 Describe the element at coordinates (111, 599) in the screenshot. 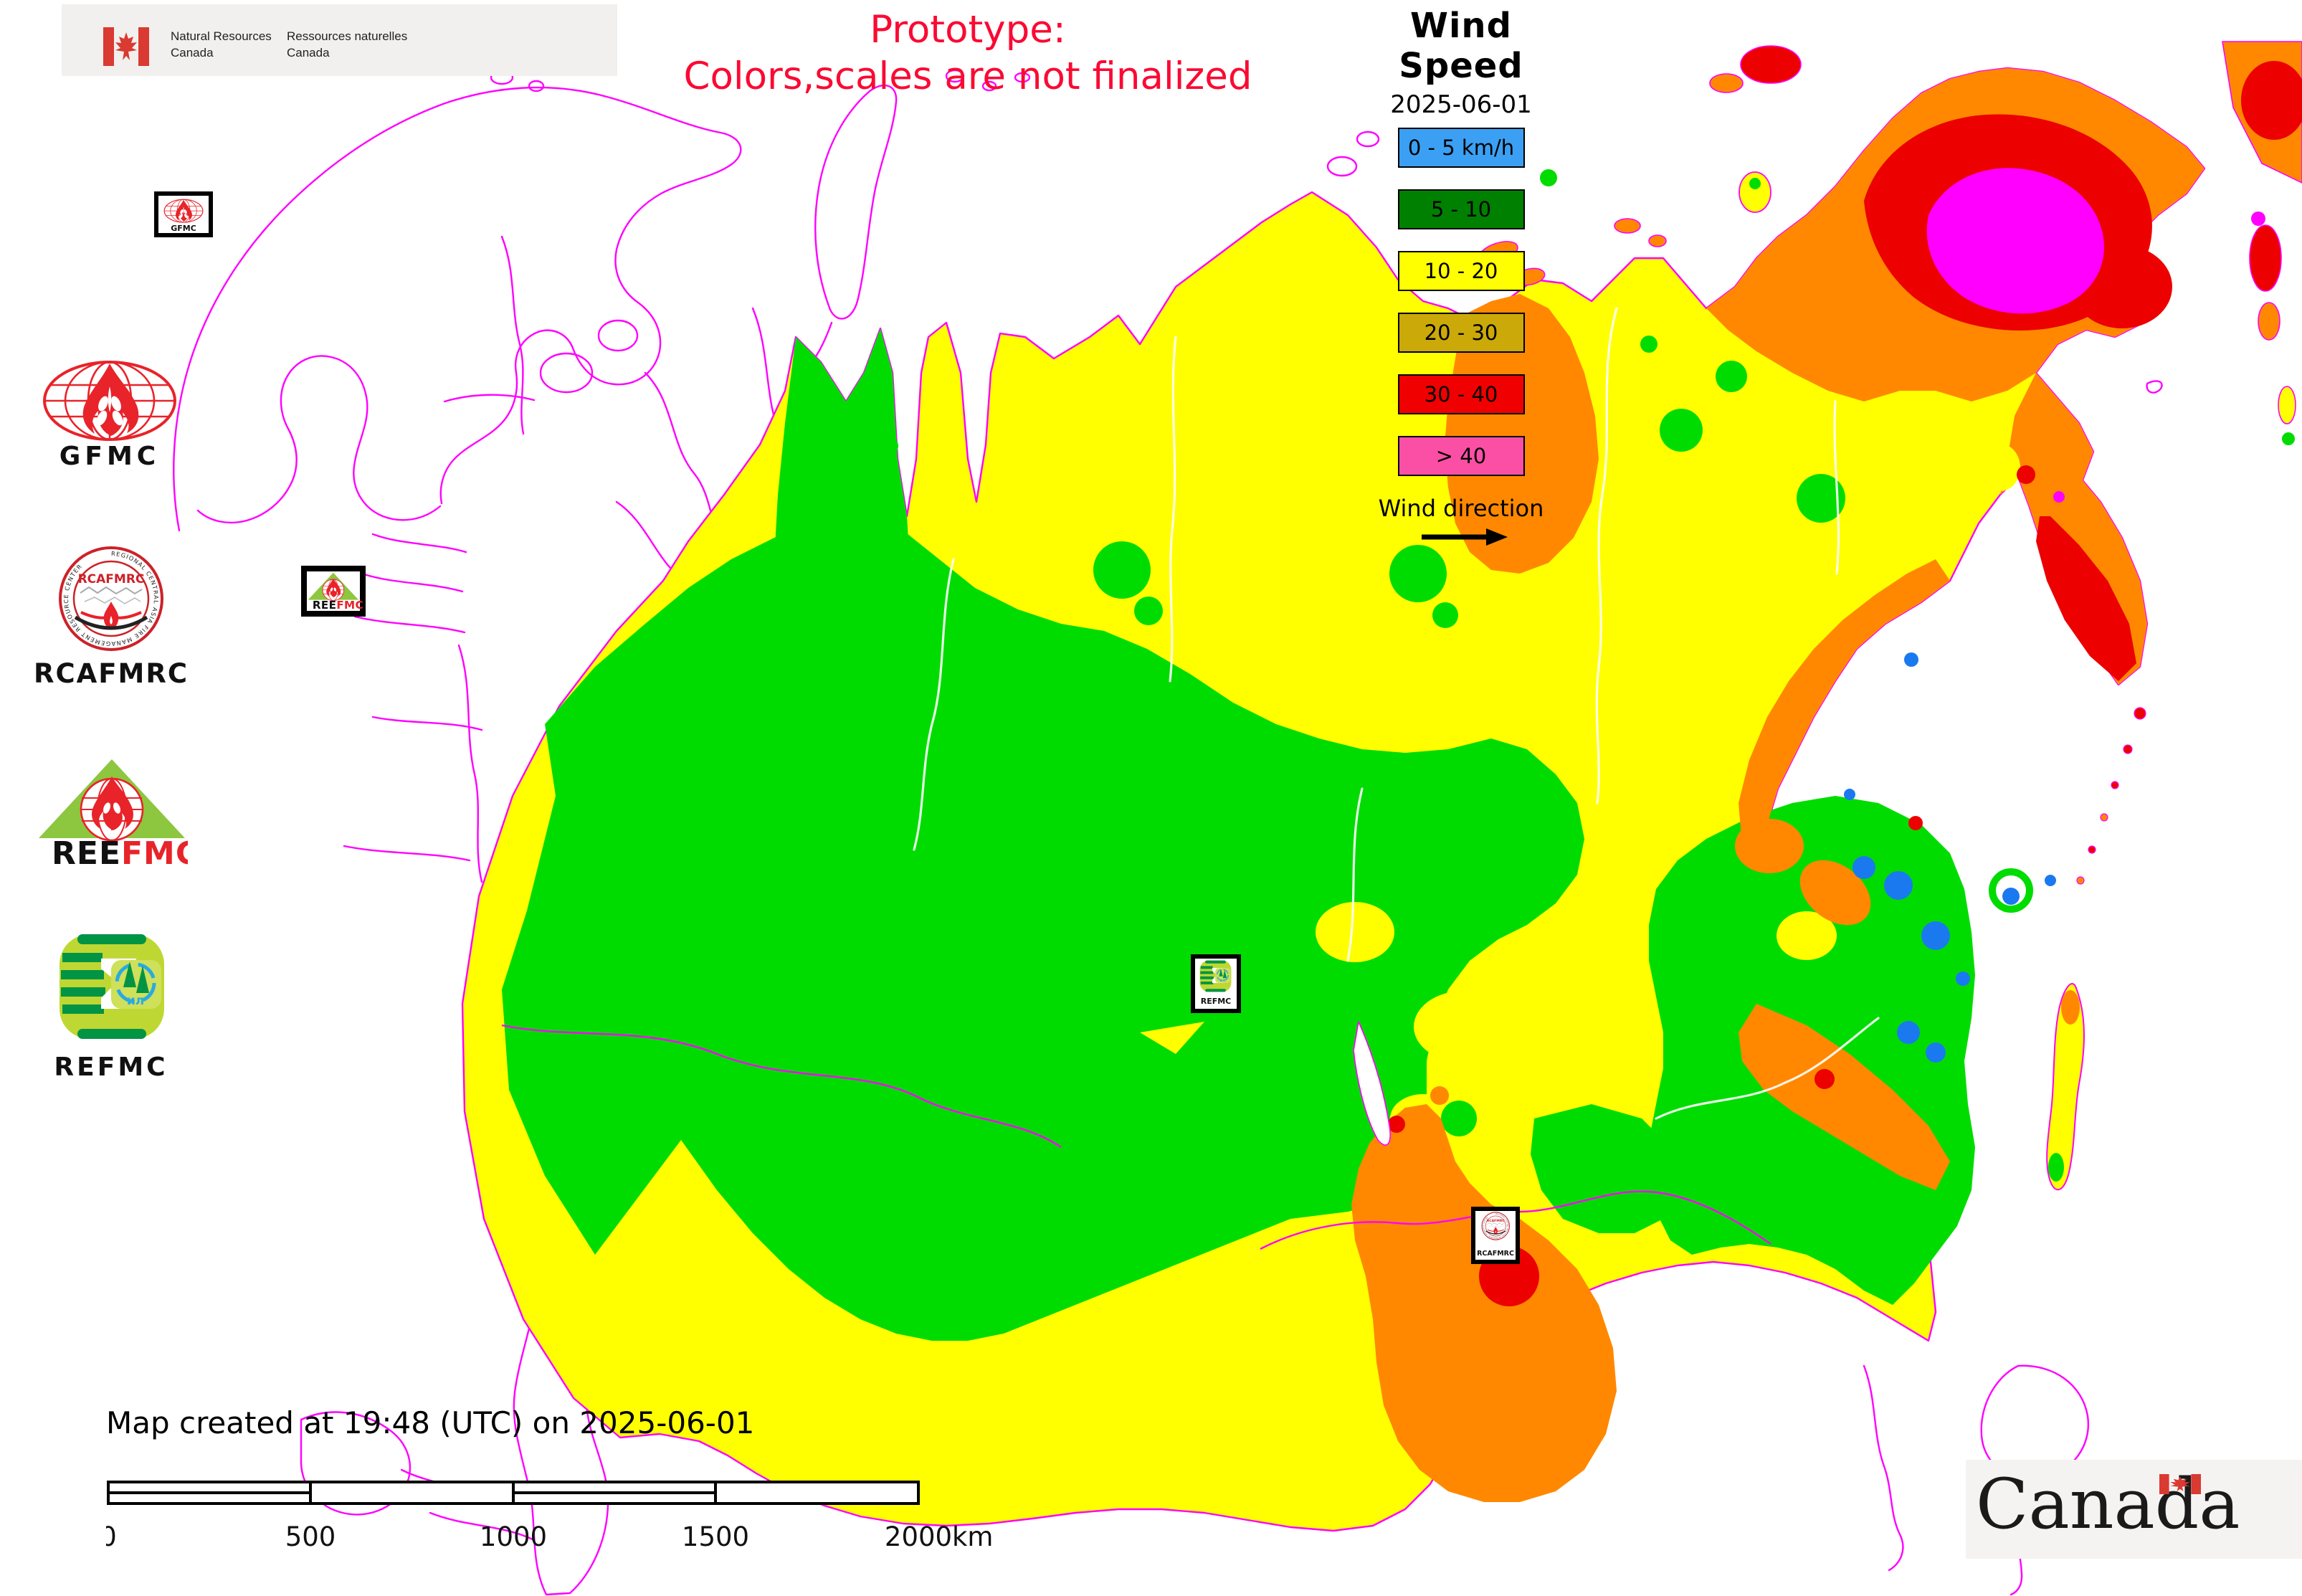

I see `rcafmrc-logo` at that location.